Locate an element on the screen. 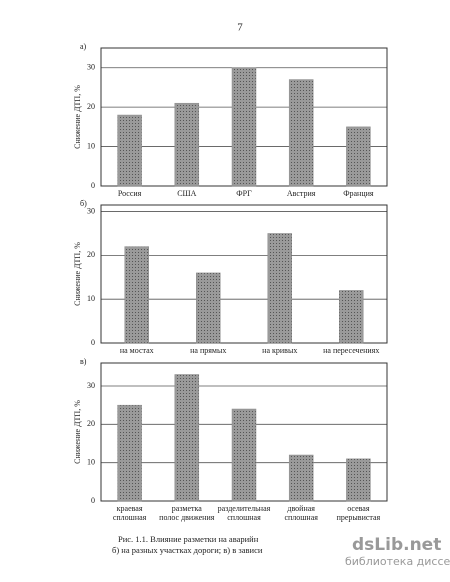 The image size is (450, 582). x-tick-label: Россия is located at coordinates (130, 193).